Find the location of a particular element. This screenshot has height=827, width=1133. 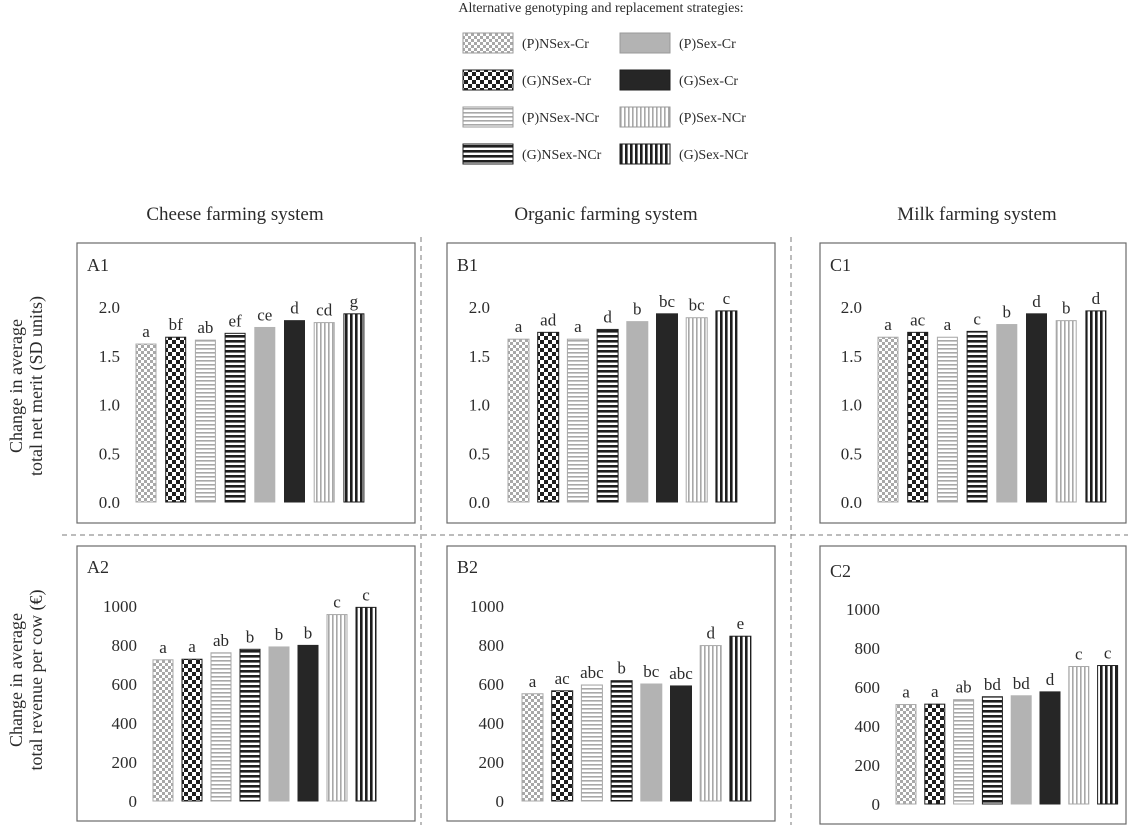

panel-label: B2 is located at coordinates (467, 567).